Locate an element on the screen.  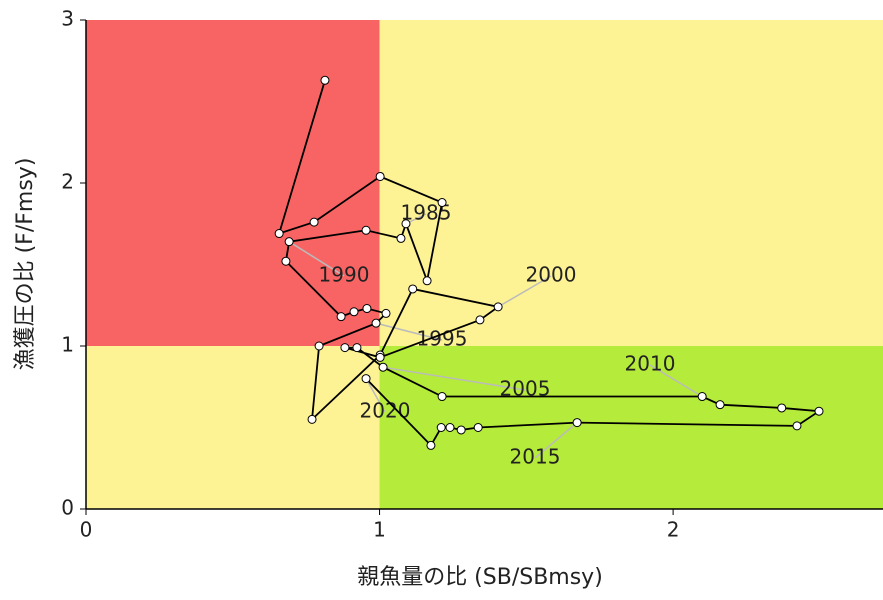
annotation: 2010 is located at coordinates (650, 364).